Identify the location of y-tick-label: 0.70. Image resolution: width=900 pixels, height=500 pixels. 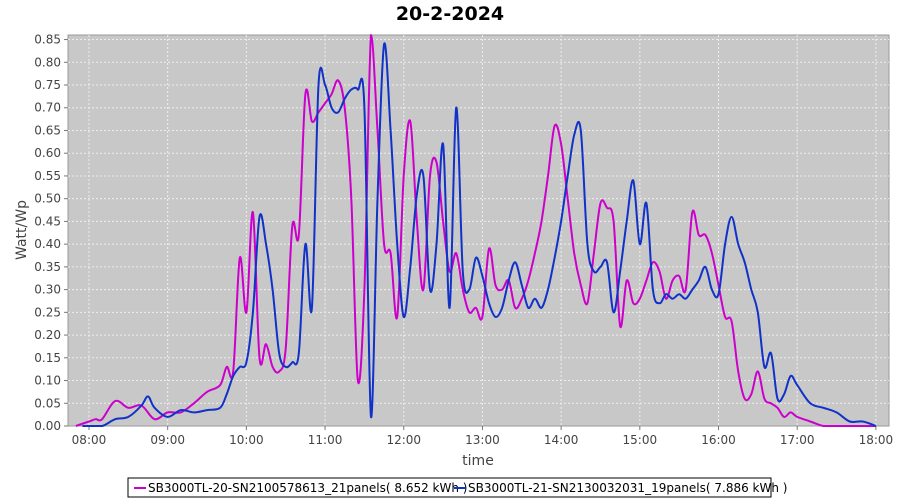
(47, 108).